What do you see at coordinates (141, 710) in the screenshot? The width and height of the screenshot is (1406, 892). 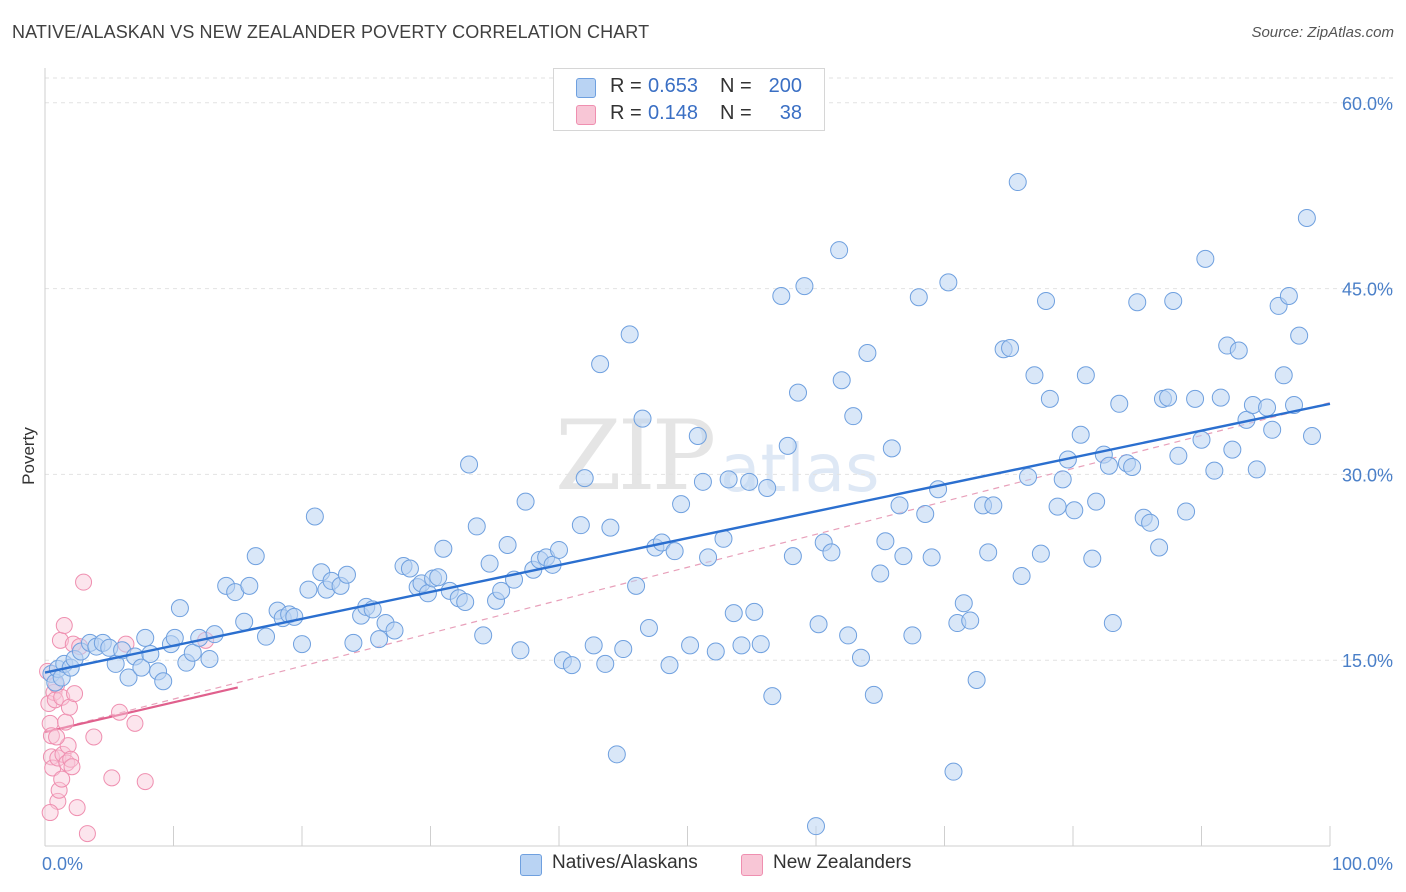 I see `trend-line-new-zealanders` at bounding box center [141, 710].